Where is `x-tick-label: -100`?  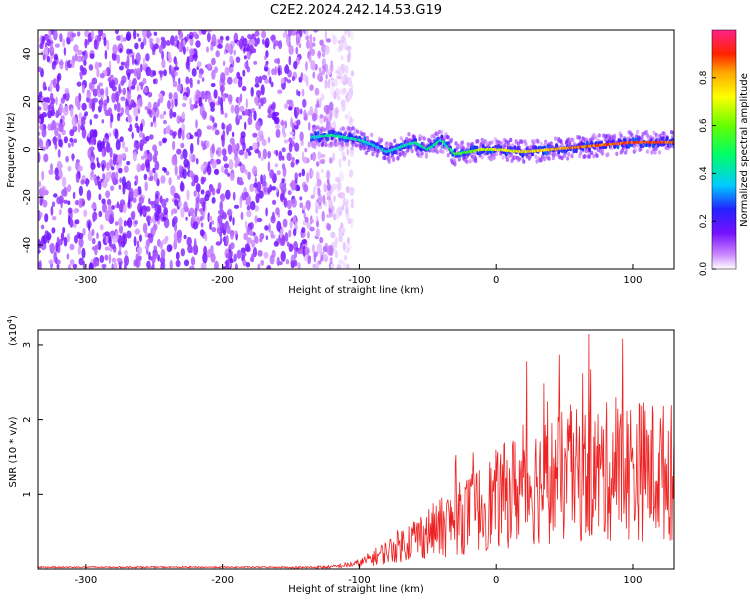 x-tick-label: -100 is located at coordinates (359, 280).